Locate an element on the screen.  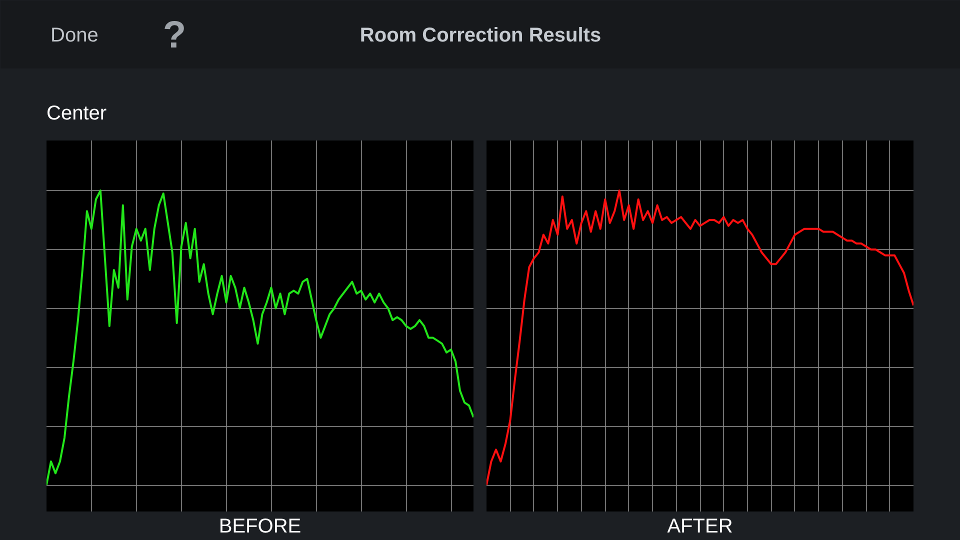
x-axis-title: AFTER is located at coordinates (700, 527).